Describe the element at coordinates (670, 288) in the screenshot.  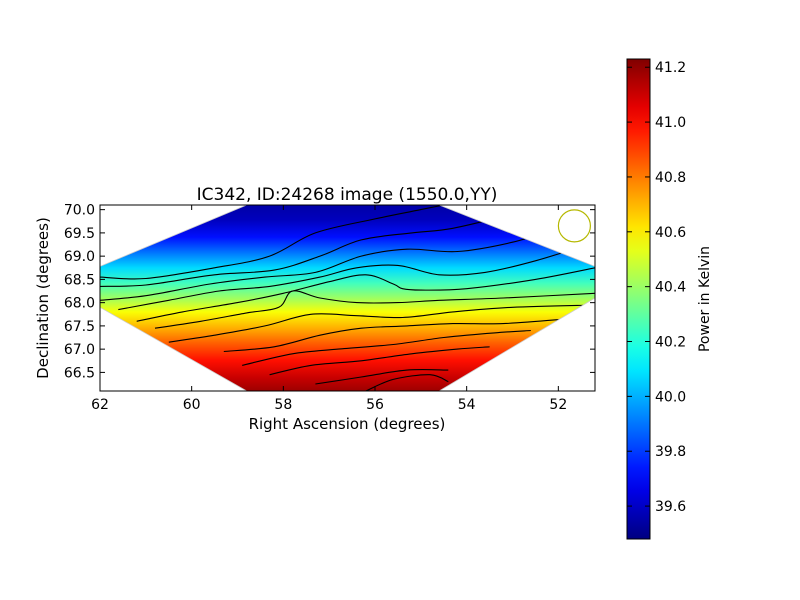
I see `colorbar-tick-label: 40.4` at that location.